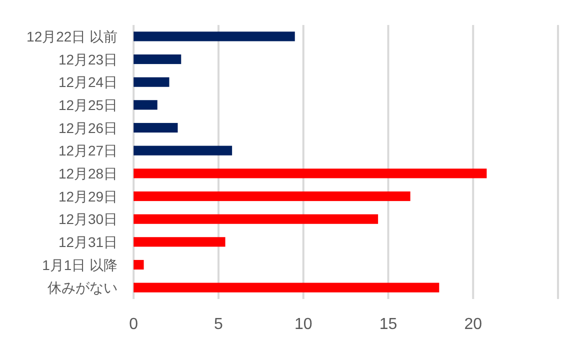 Image resolution: width=566 pixels, height=350 pixels. What do you see at coordinates (88, 173) in the screenshot?
I see `y-tick-label: 12月28日` at bounding box center [88, 173].